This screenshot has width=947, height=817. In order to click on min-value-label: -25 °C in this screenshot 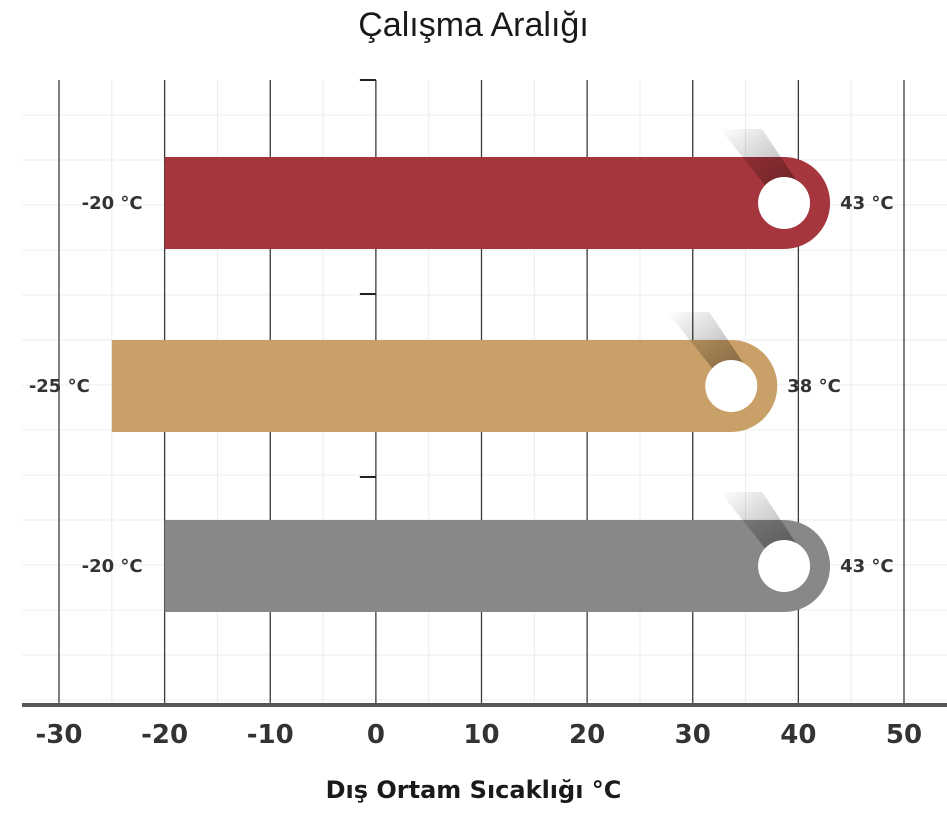, I will do `click(59, 386)`.